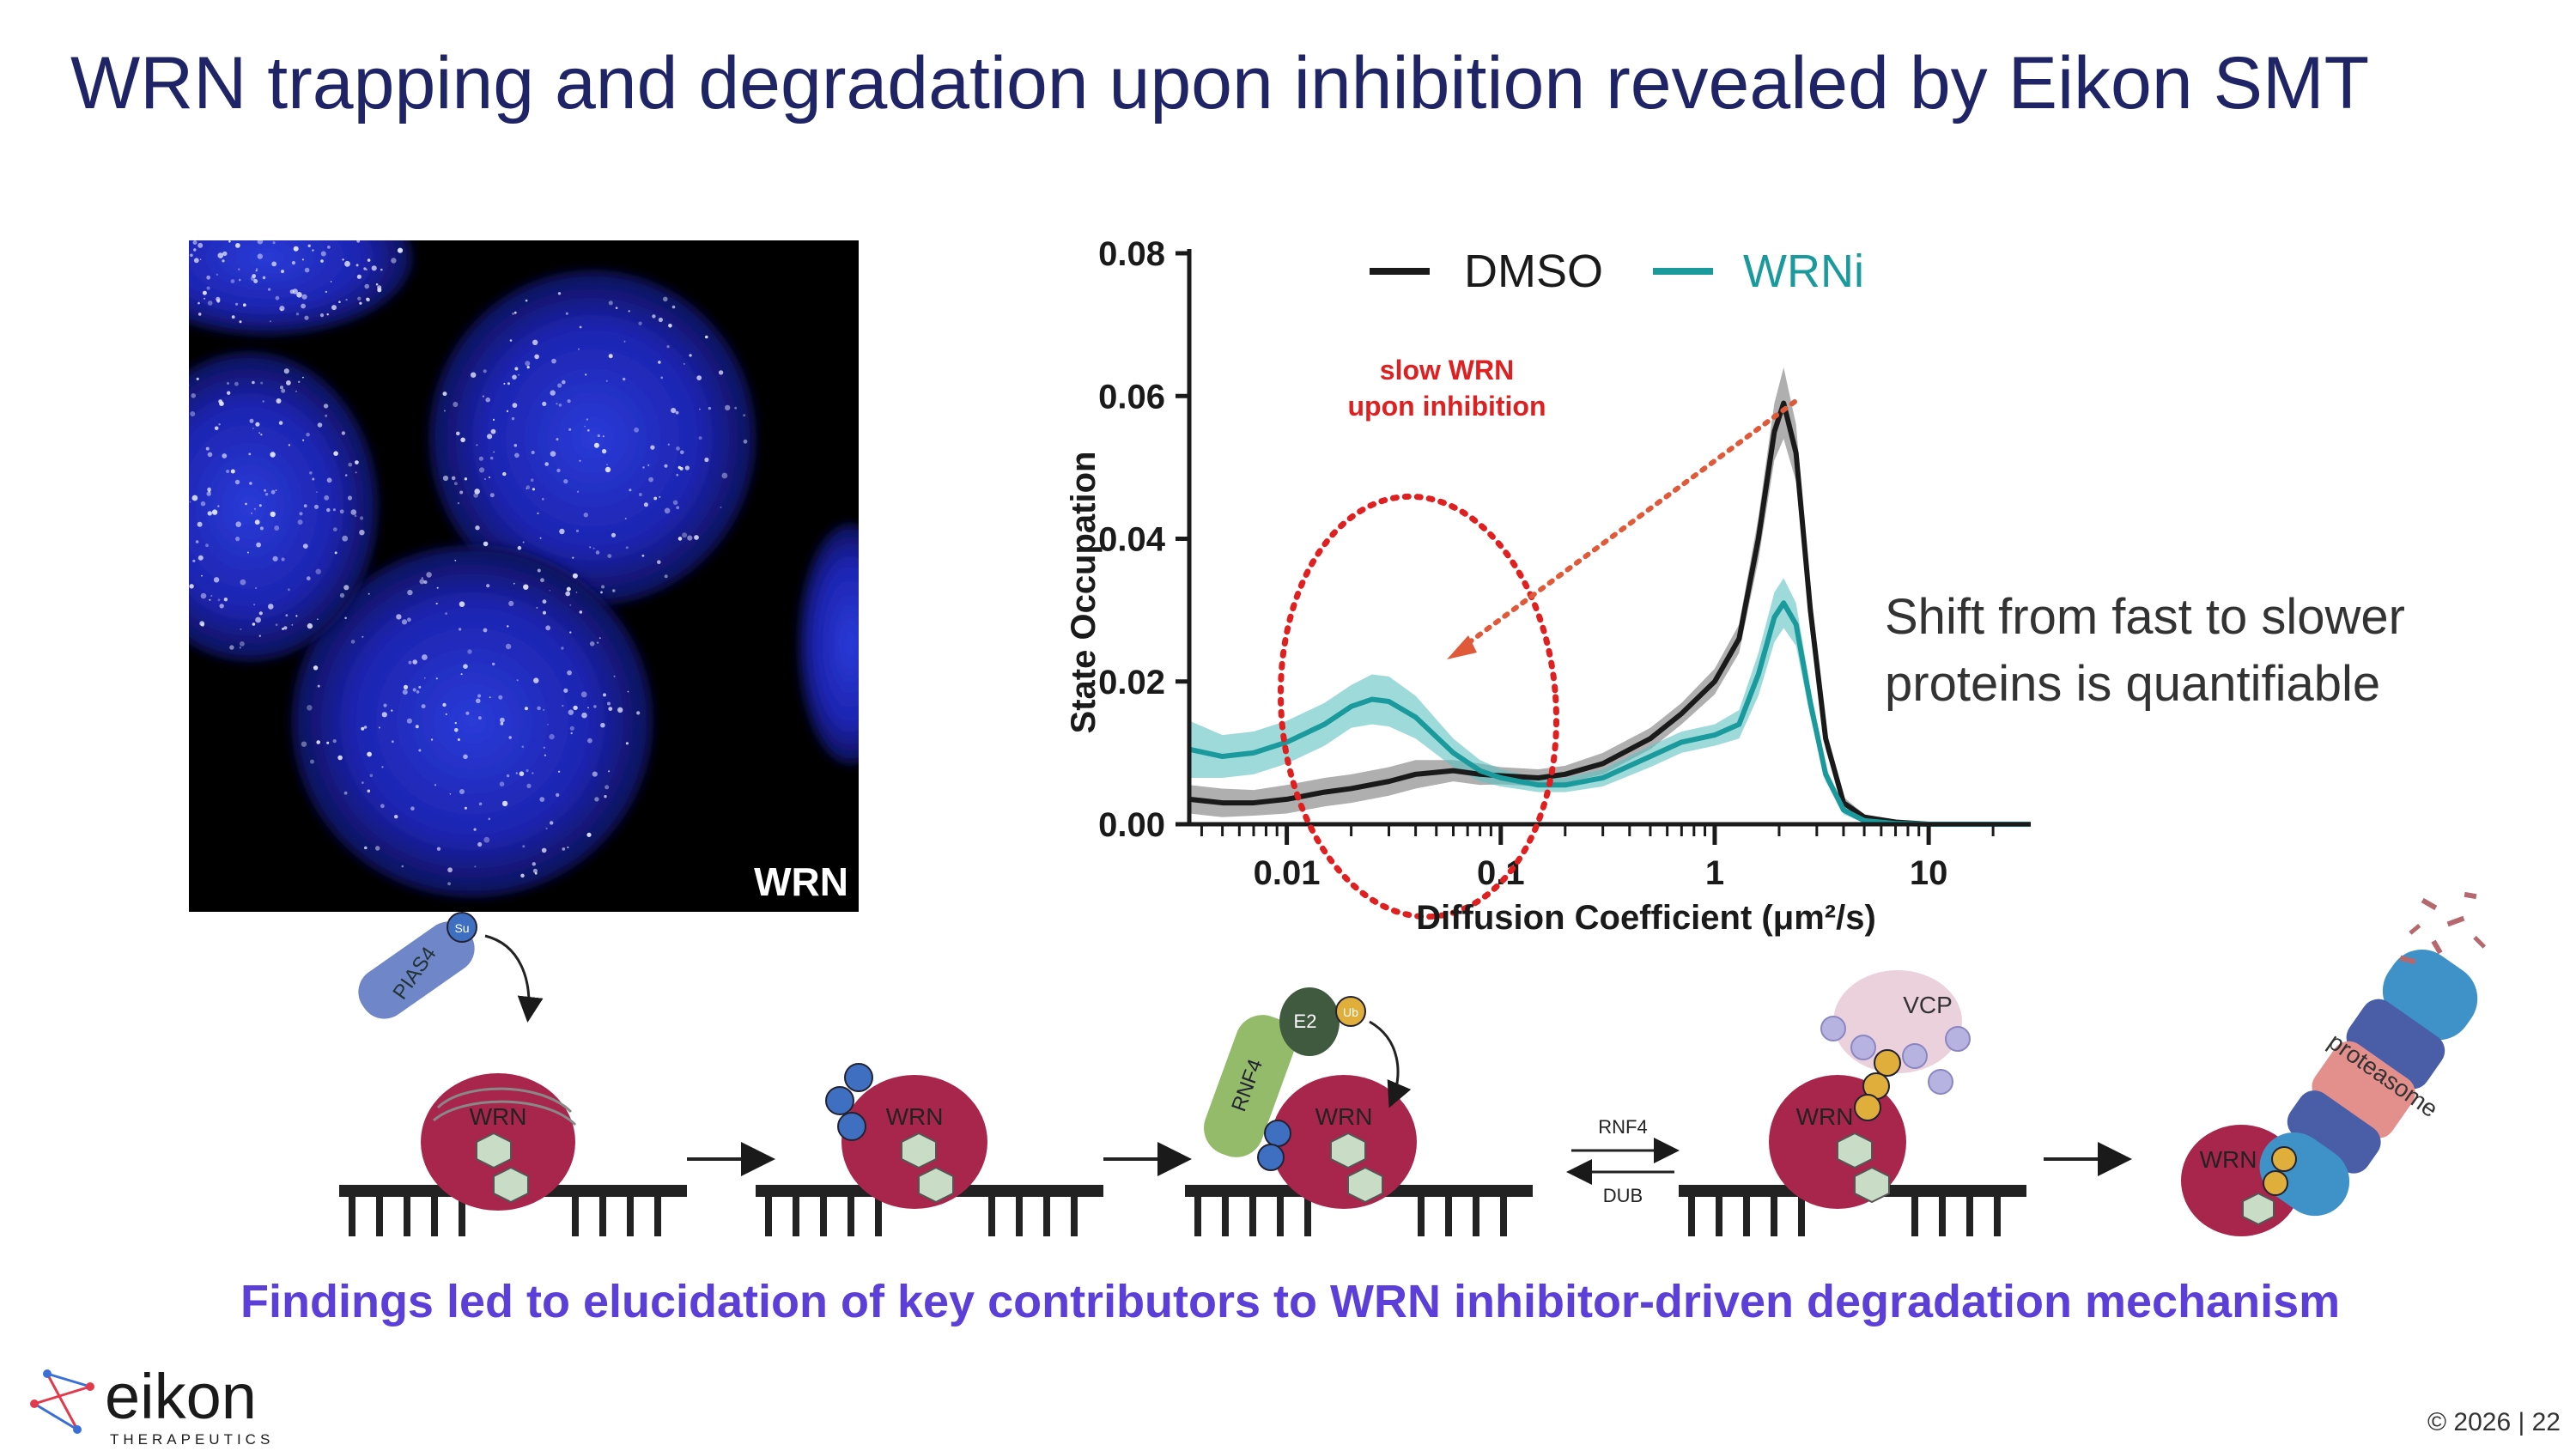 The image size is (2576, 1451). I want to click on sumo-label: Su, so click(461, 928).